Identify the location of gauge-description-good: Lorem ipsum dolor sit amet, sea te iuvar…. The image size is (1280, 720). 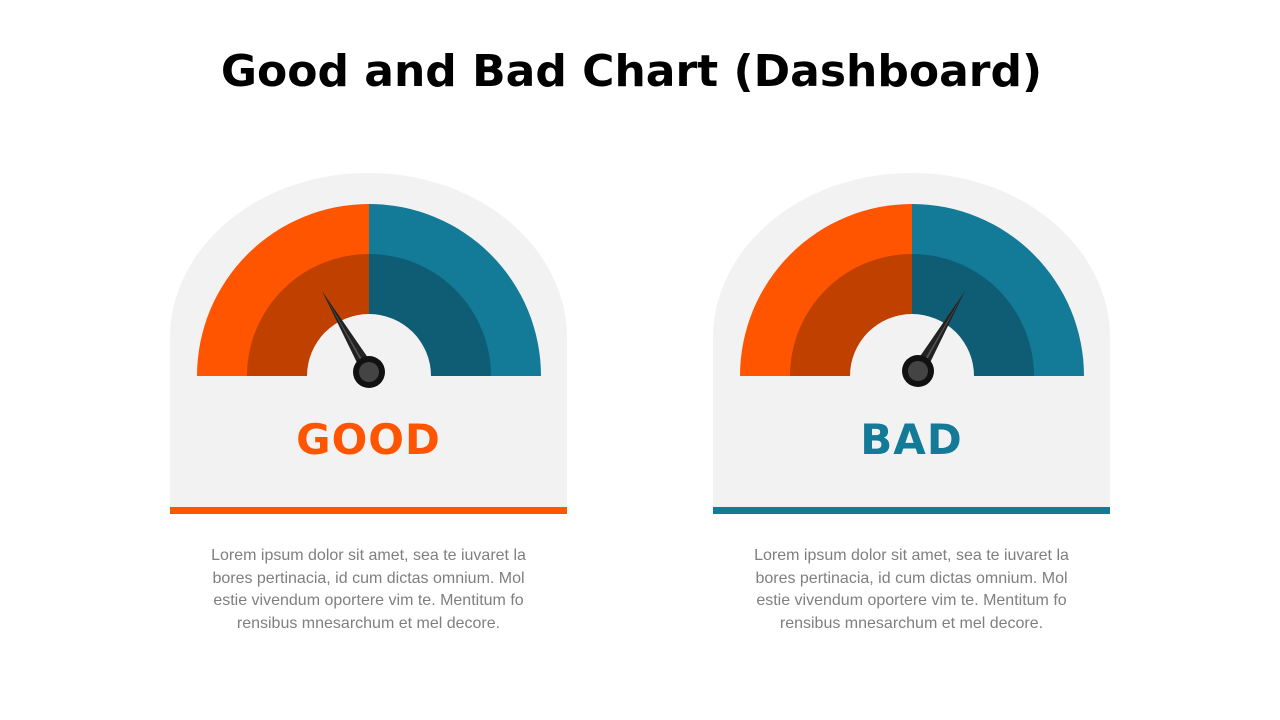
(368, 590).